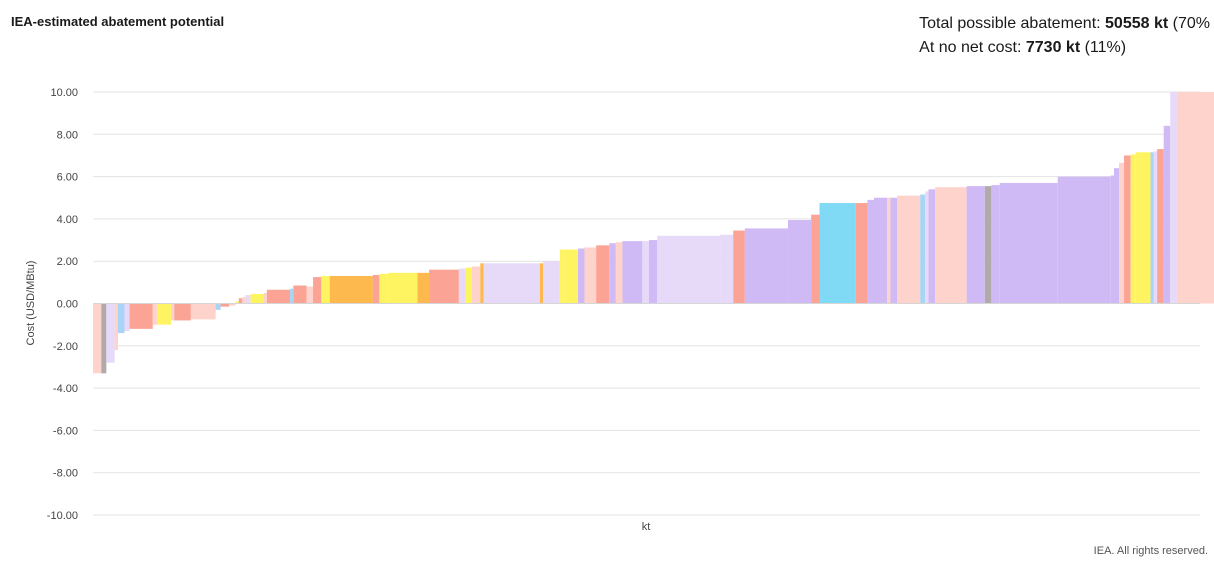 The height and width of the screenshot is (563, 1214). I want to click on y-tick-label: 8.00, so click(67, 135).